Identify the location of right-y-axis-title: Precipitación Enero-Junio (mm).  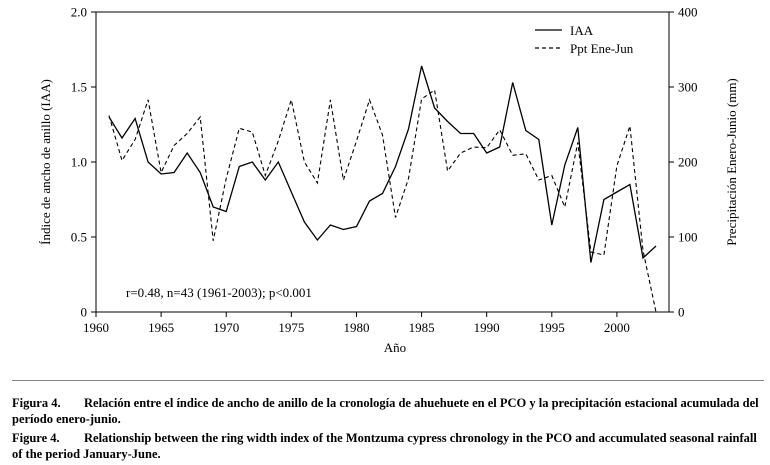
(731, 162).